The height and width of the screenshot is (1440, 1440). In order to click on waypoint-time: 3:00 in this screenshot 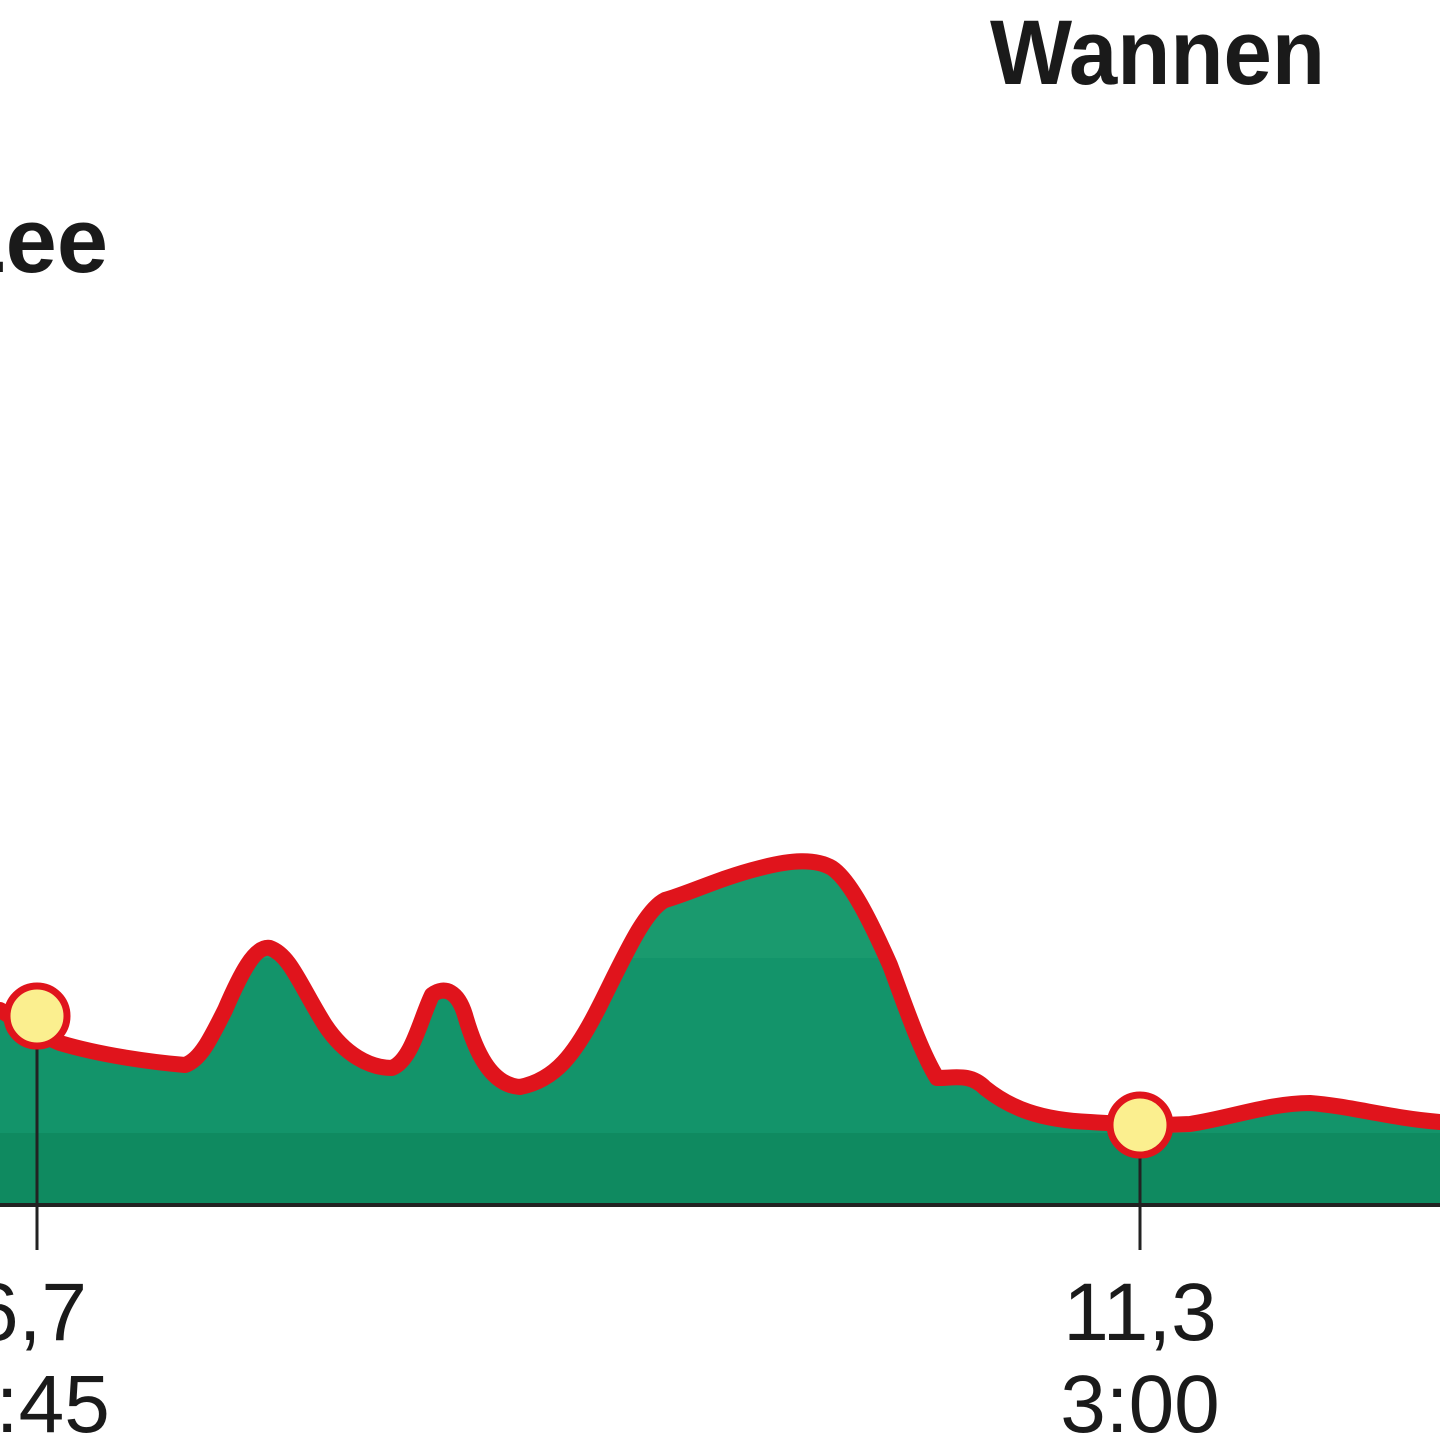, I will do `click(1140, 1399)`.